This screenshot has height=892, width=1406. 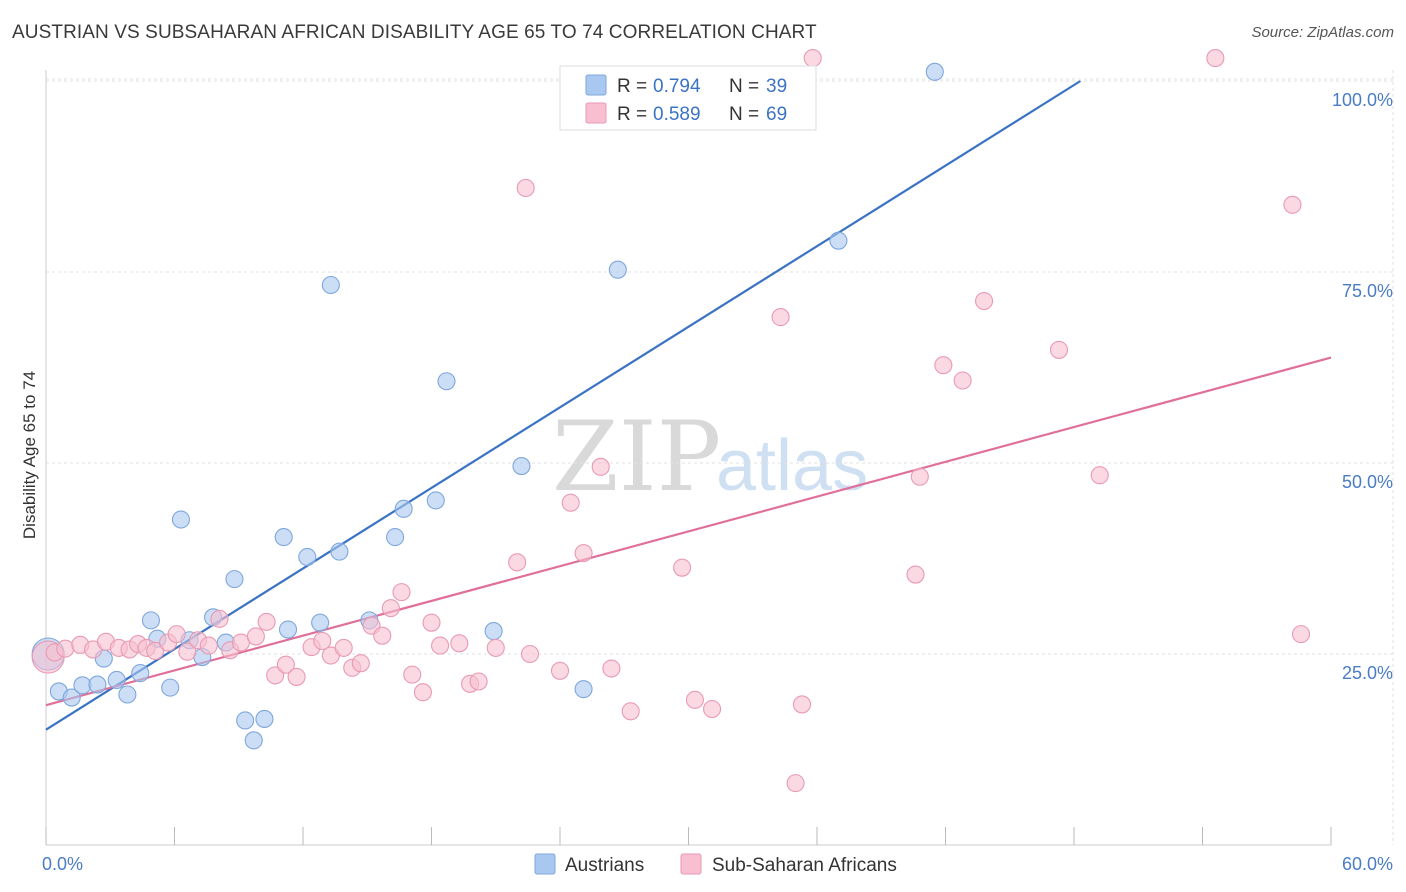 What do you see at coordinates (1367, 864) in the screenshot?
I see `x-tick-label: 60.0%` at bounding box center [1367, 864].